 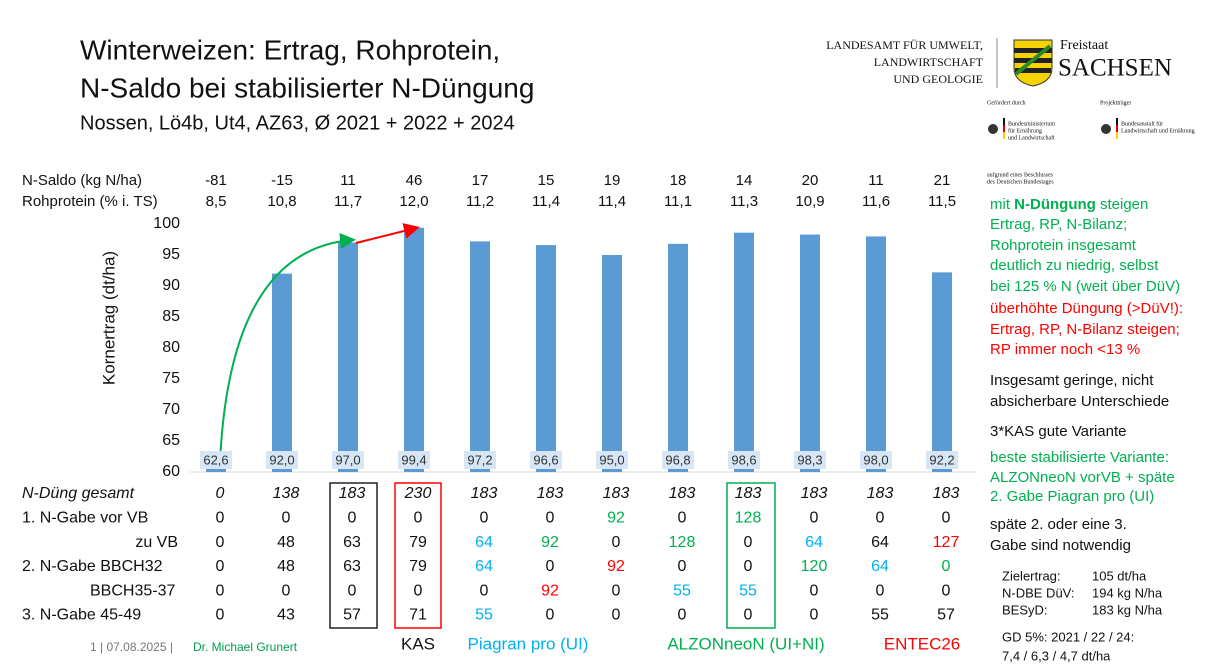 I want to click on table-cell: 92, so click(x=616, y=518).